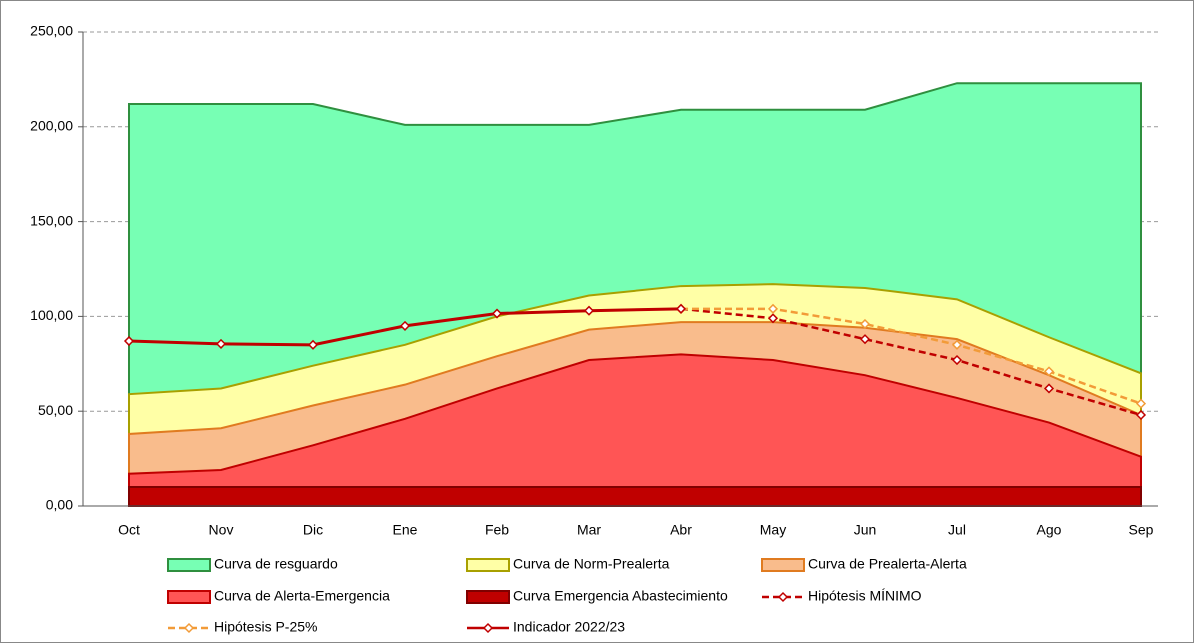 Image resolution: width=1194 pixels, height=643 pixels. Describe the element at coordinates (302, 596) in the screenshot. I see `legend-label: Curva de Alerta-Emergencia` at that location.